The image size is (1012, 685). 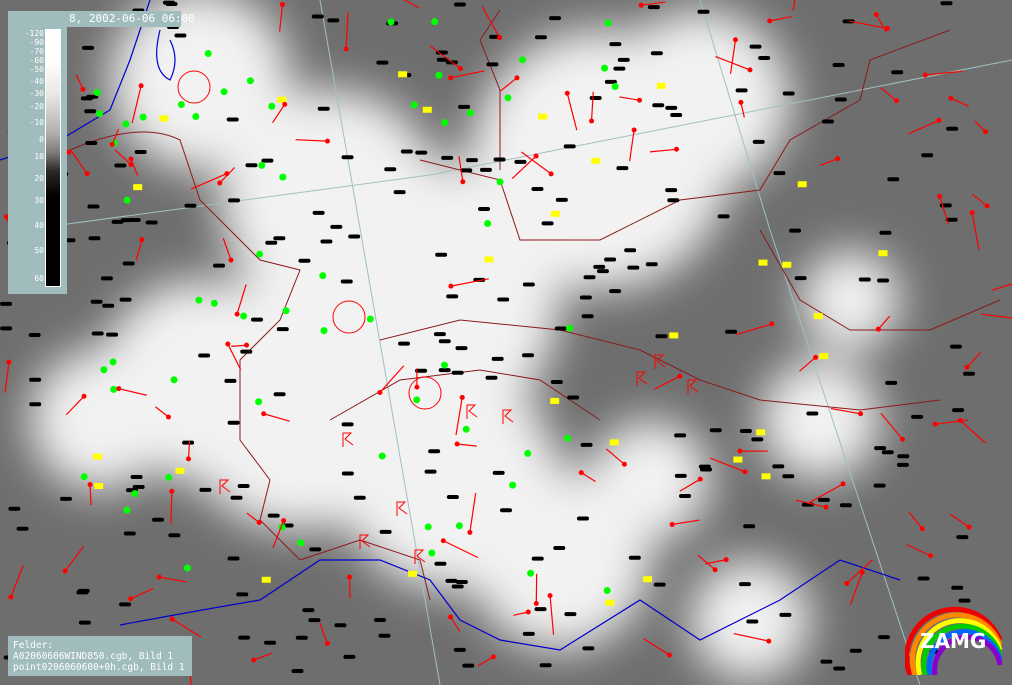 I want to click on logo-text: ZAMG, so click(x=953, y=641).